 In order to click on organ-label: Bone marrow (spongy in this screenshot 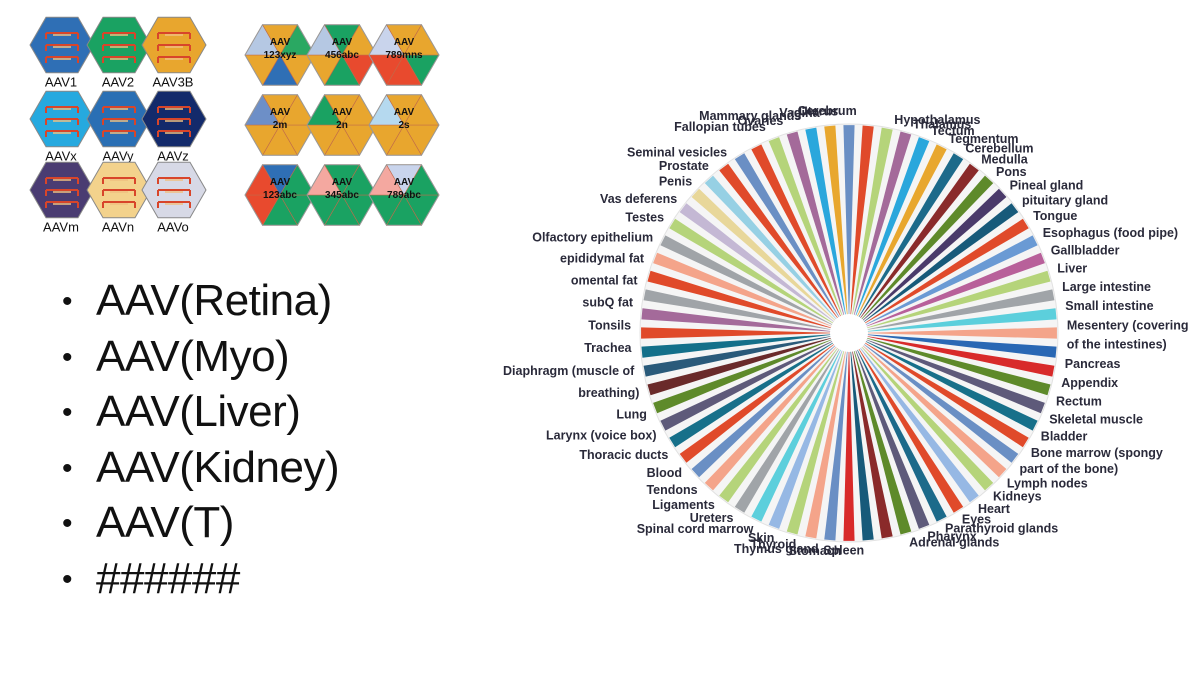, I will do `click(1097, 453)`.